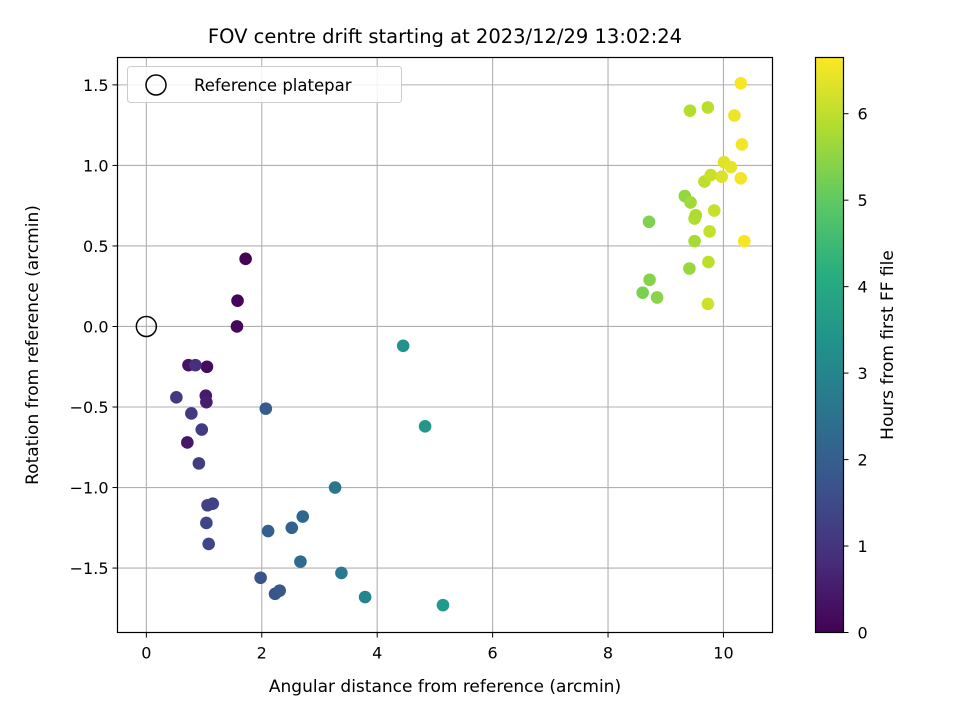  I want to click on legend-box, so click(264, 84).